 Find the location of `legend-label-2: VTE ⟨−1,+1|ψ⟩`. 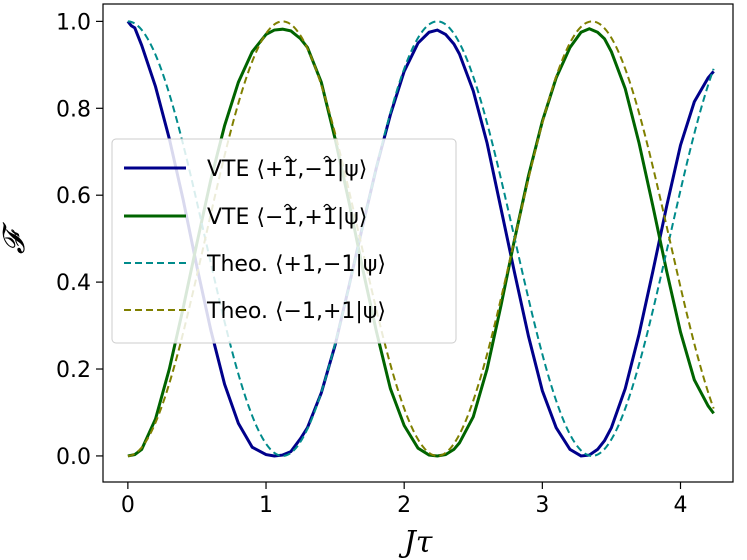

legend-label-2: VTE ⟨−1,+1|ψ⟩ is located at coordinates (287, 217).